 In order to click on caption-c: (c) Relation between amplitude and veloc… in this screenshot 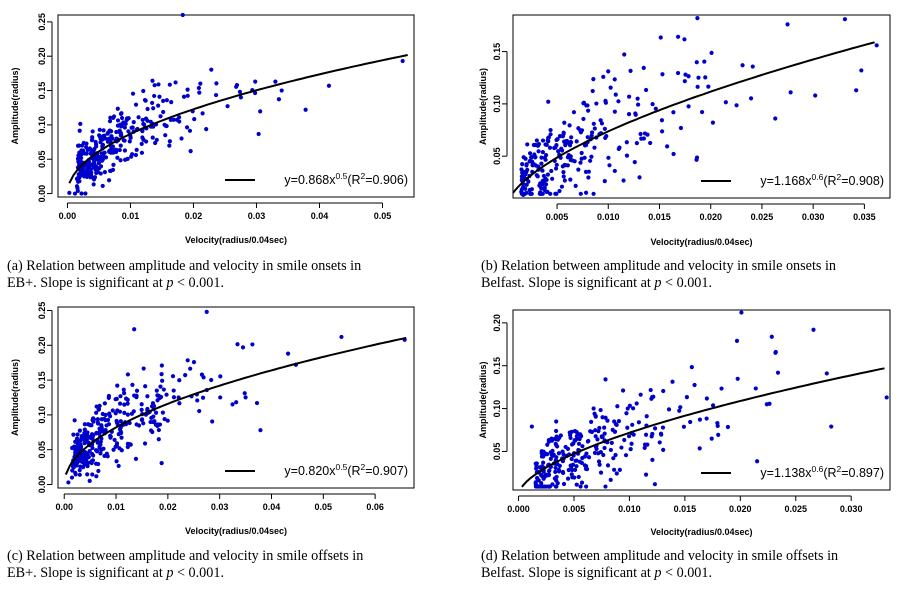, I will do `click(217, 565)`.